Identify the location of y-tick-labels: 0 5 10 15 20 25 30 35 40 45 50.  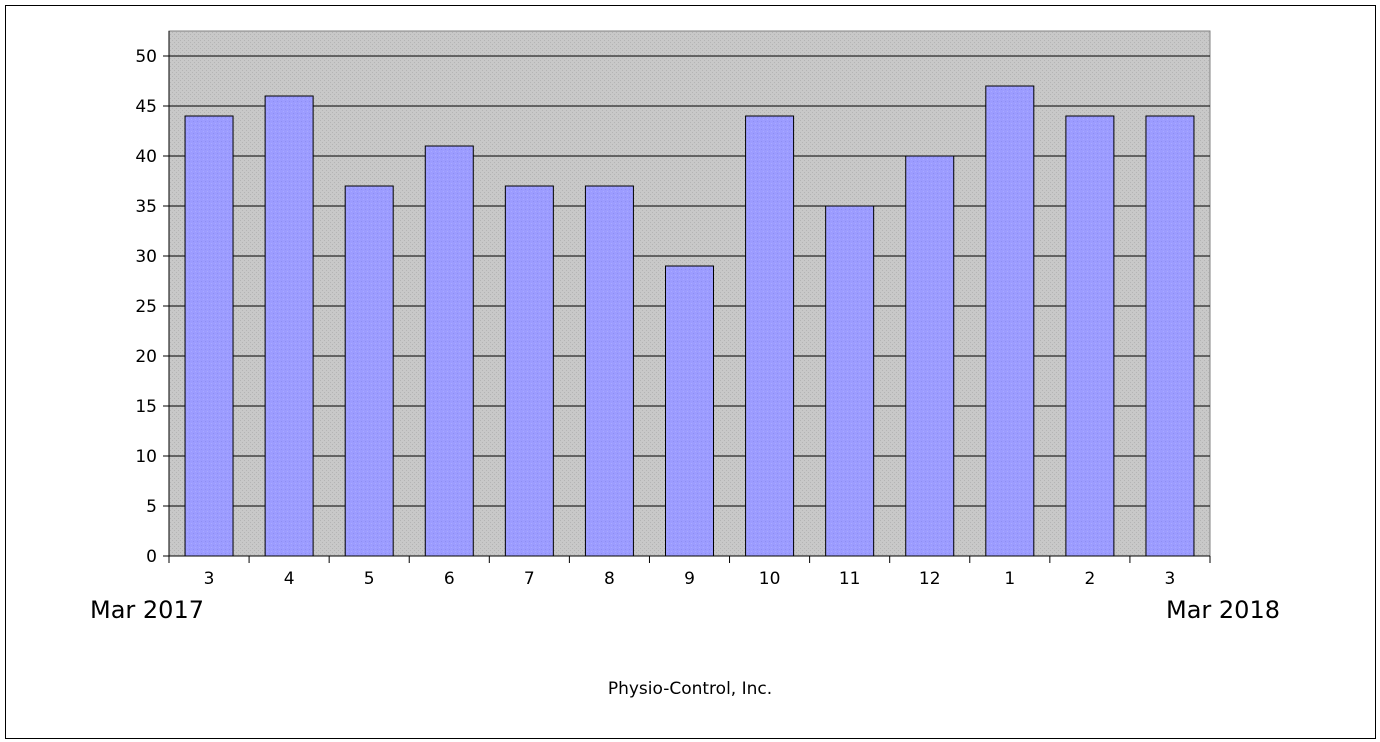
(146, 307).